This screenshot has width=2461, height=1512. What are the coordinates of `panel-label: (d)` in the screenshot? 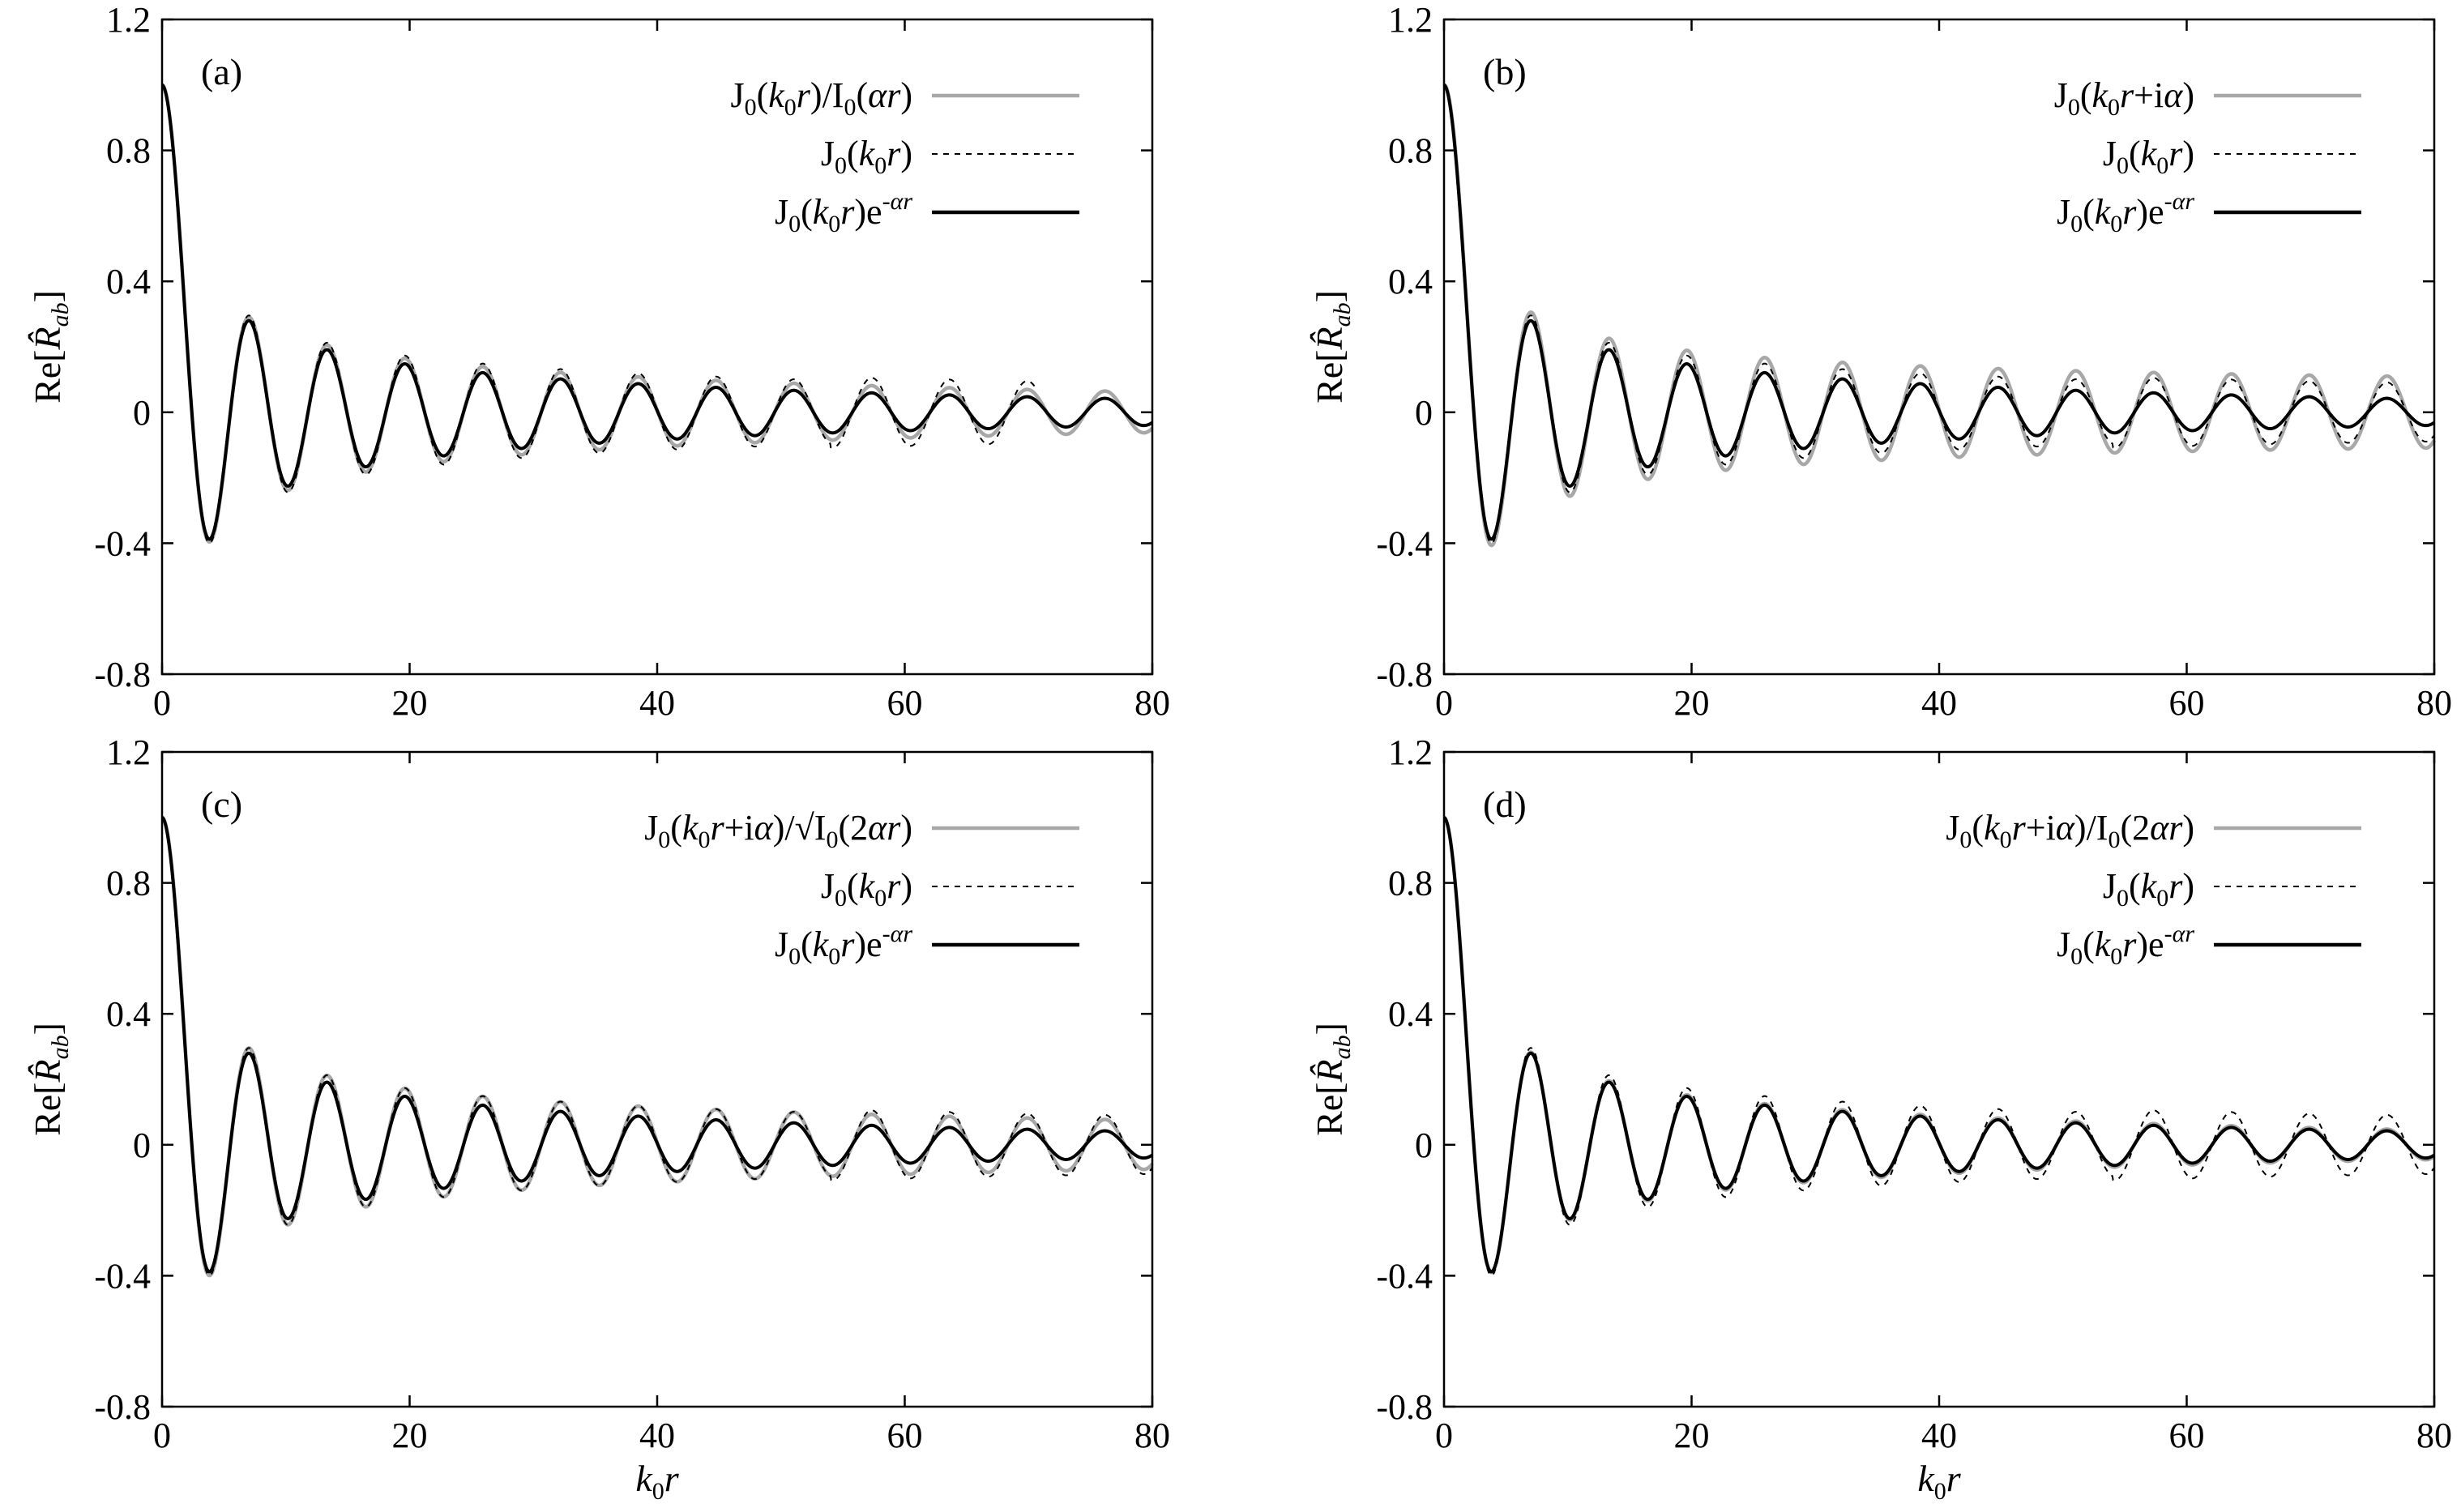 It's located at (1505, 805).